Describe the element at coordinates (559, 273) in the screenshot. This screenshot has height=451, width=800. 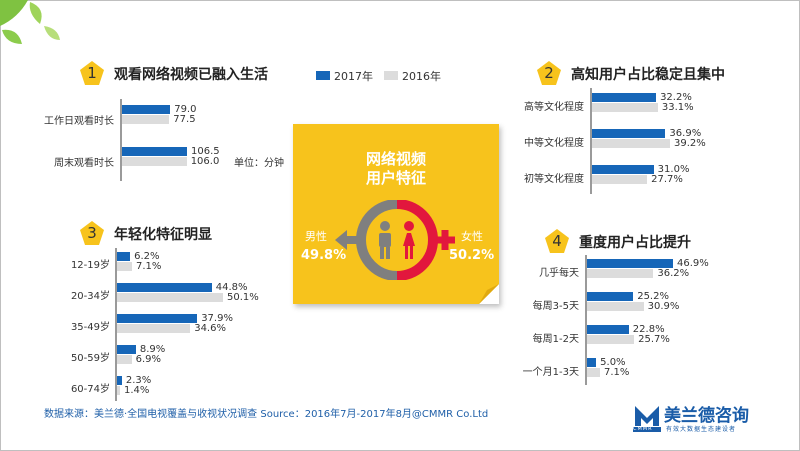
I see `category-label: 几乎每天` at that location.